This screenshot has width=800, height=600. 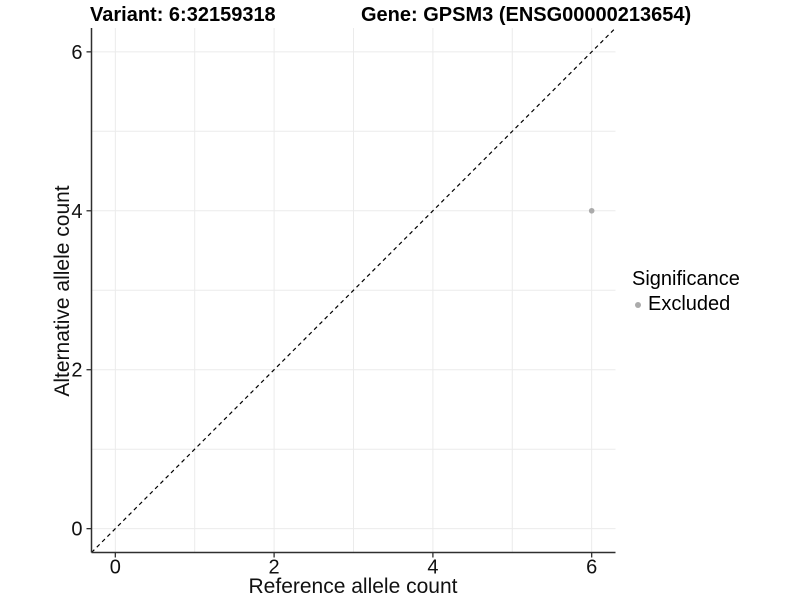 I want to click on variant-title: Variant: 6:32159318, so click(x=183, y=15).